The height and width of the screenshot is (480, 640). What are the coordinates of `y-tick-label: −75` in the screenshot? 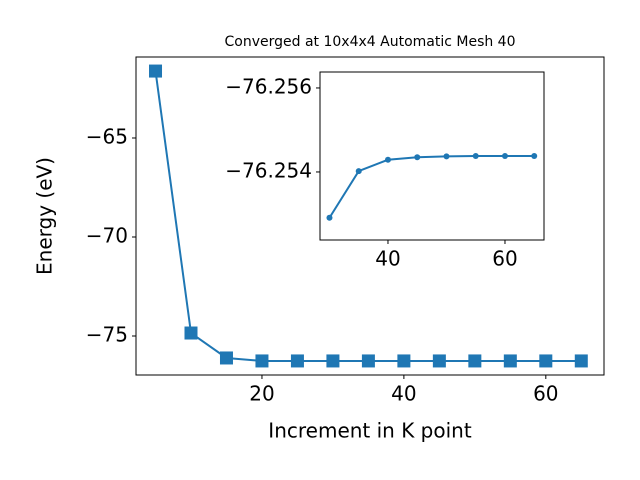 It's located at (107, 334).